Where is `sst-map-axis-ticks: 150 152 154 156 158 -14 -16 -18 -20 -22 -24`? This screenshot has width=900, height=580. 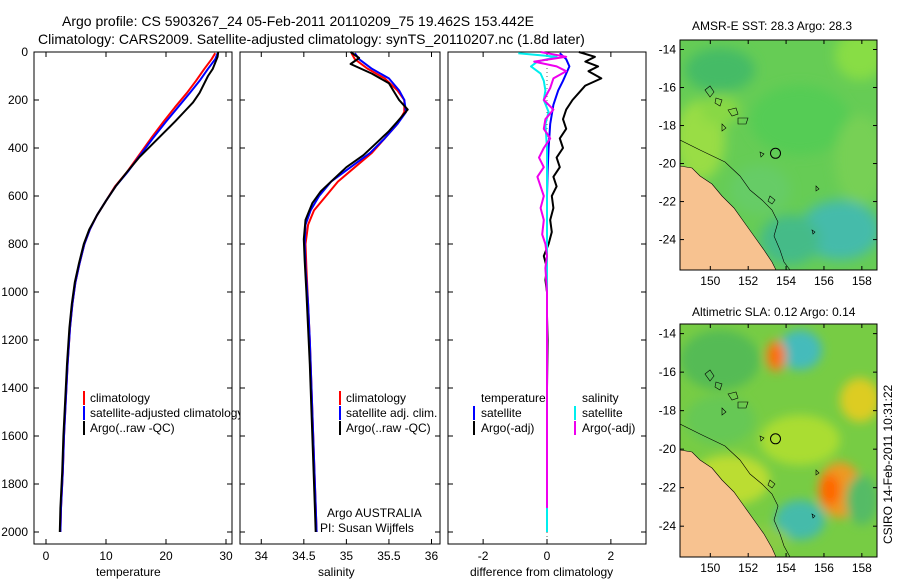 sst-map-axis-ticks: 150 152 154 156 158 -14 -16 -18 -20 -22 -24 is located at coordinates (768, 164).